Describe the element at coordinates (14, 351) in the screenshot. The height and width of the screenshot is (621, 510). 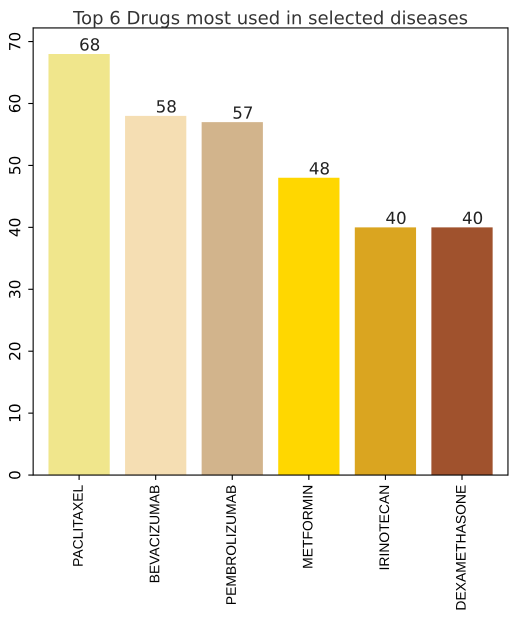
I see `y-tick-label: 20` at that location.